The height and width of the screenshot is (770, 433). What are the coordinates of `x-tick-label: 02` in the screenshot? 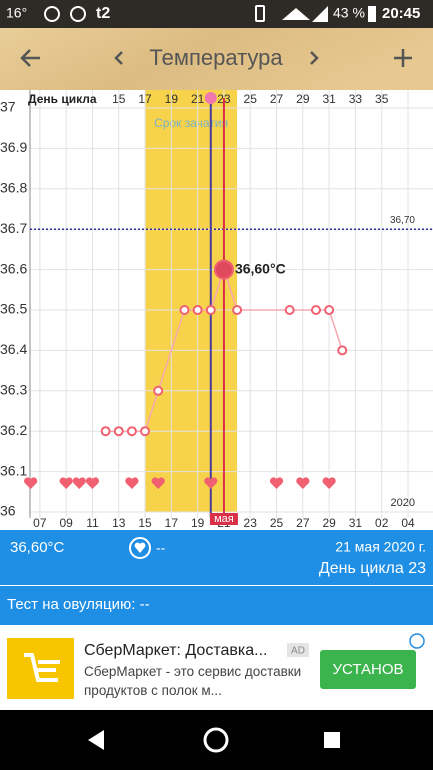 It's located at (382, 523).